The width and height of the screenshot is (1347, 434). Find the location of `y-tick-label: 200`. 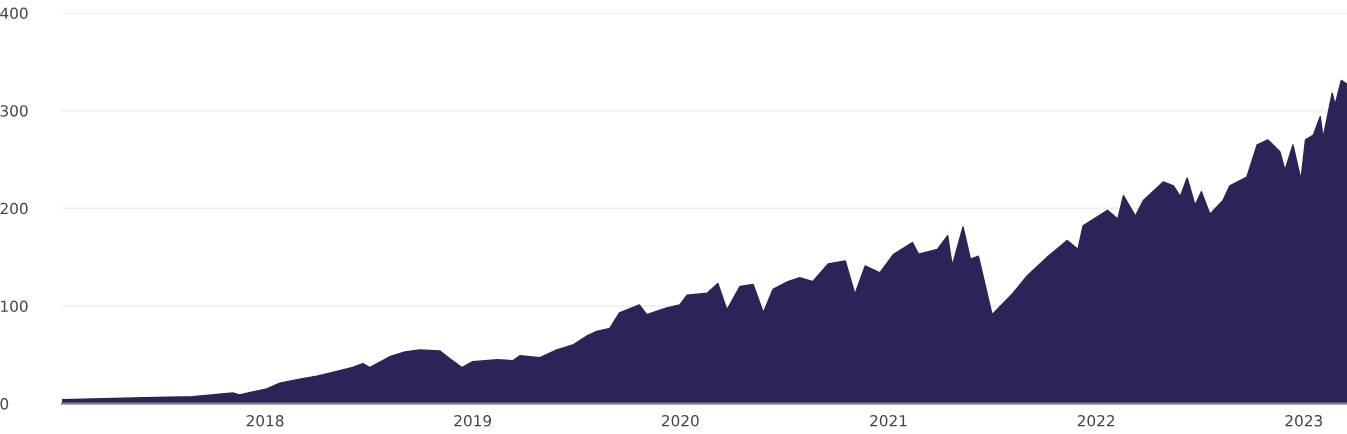

y-tick-label: 200 is located at coordinates (14, 208).